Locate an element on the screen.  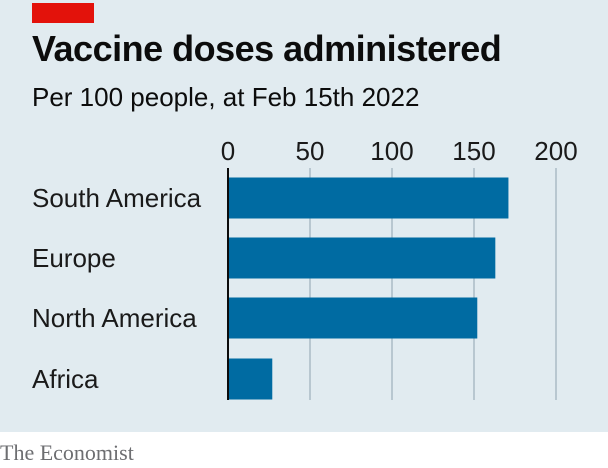
category-label: North America is located at coordinates (114, 318).